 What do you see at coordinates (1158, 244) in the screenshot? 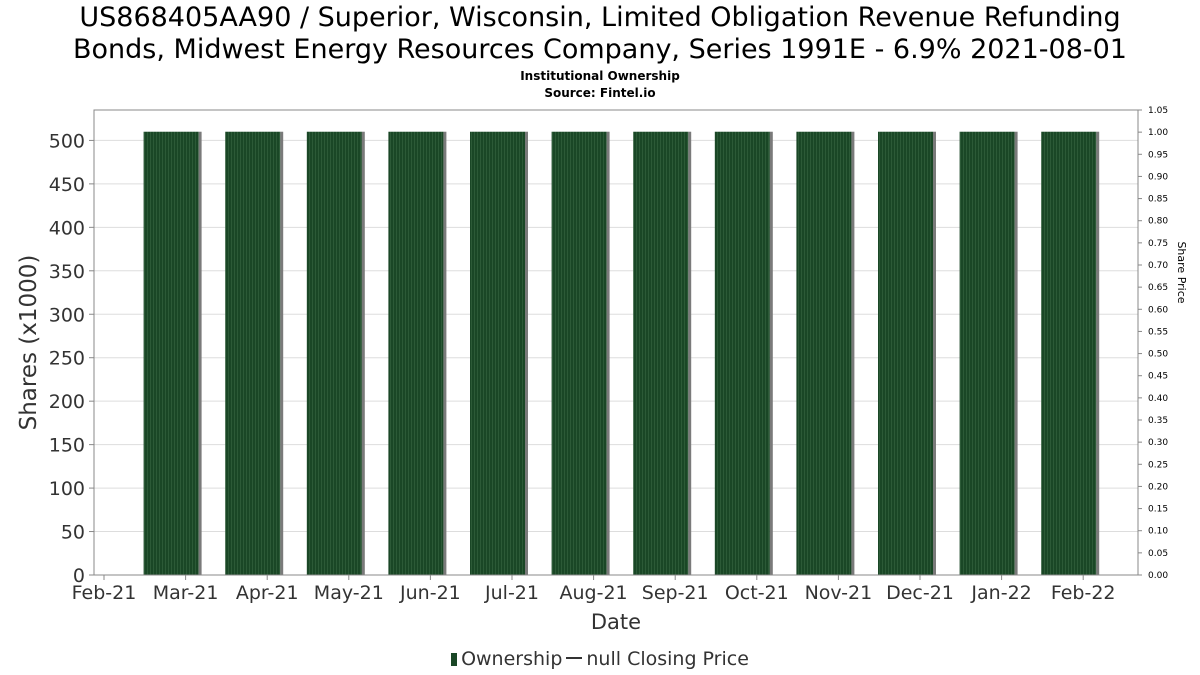
I see `y2-tick-label: 0.75` at bounding box center [1158, 244].